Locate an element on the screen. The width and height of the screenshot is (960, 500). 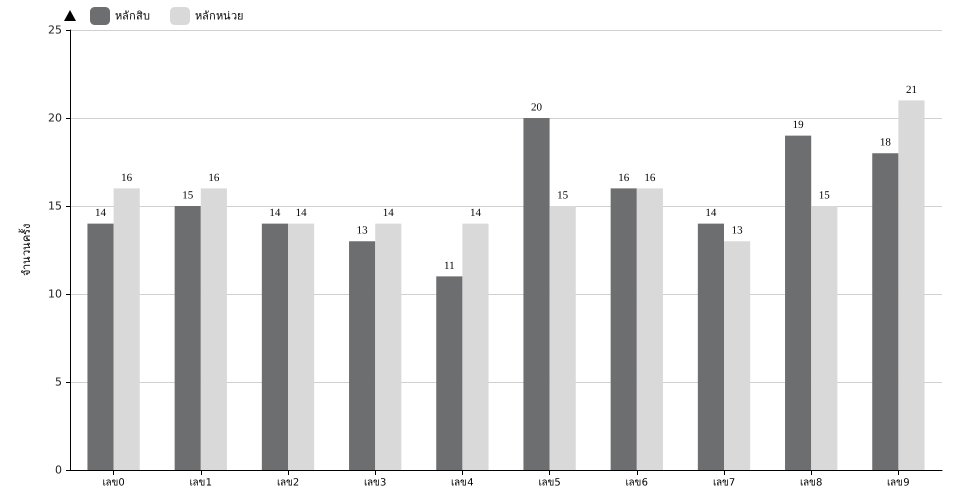
x-tick-label: เลข7 is located at coordinates (724, 483).